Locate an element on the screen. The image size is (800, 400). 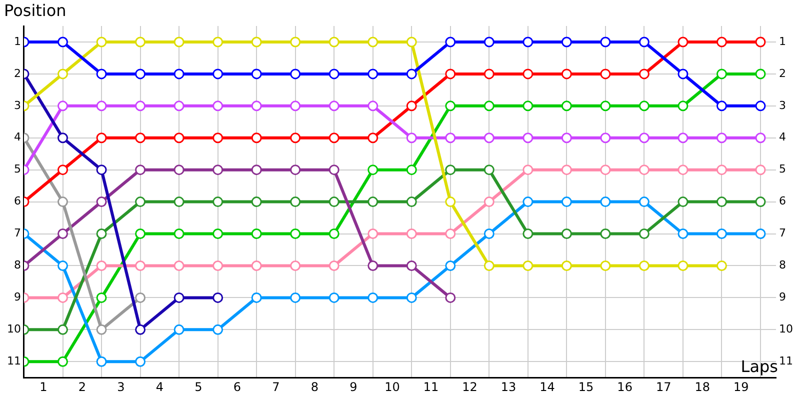
y-tick-label: 9 is located at coordinates (17, 297).